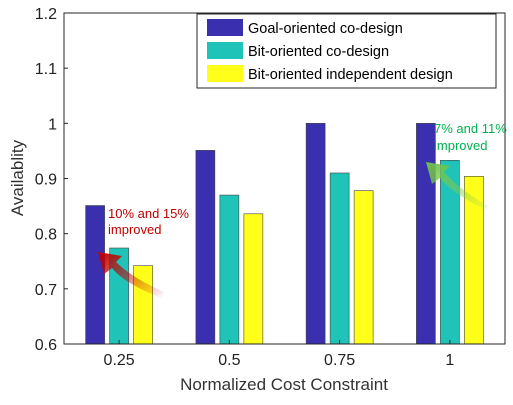 The width and height of the screenshot is (513, 405). I want to click on y-tick-label: 1, so click(52, 124).